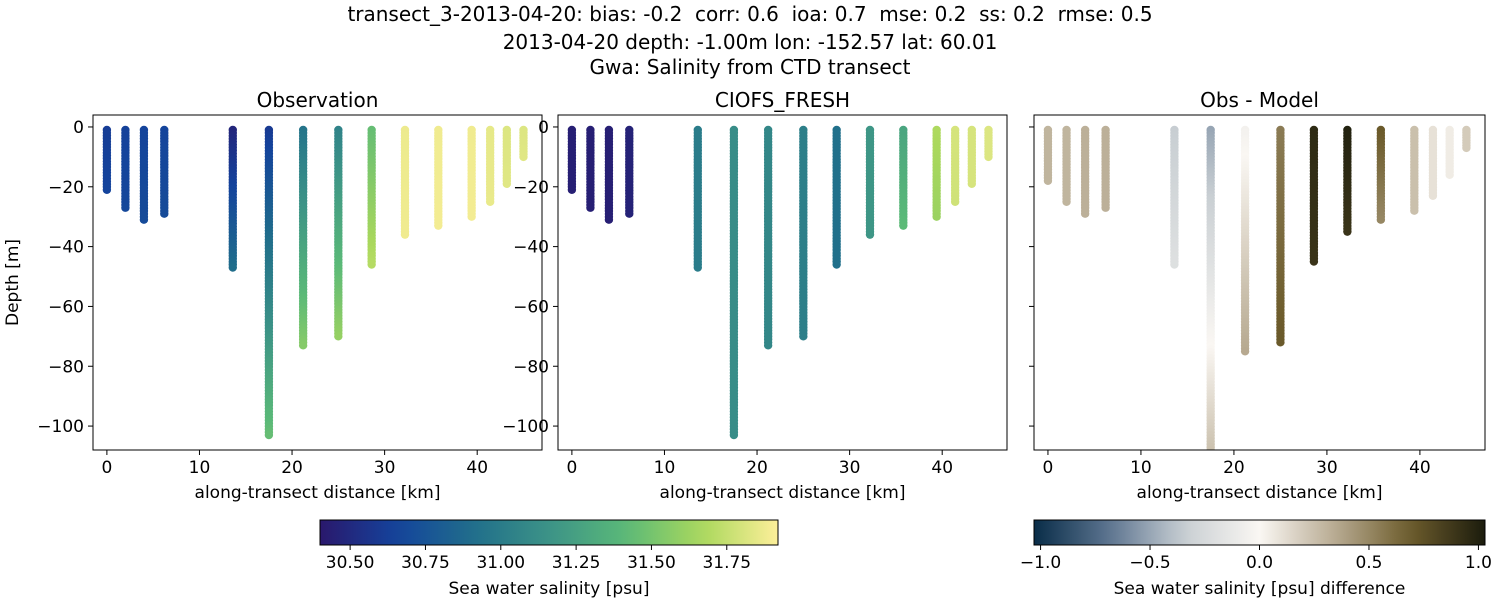 The width and height of the screenshot is (1500, 600). What do you see at coordinates (500, 563) in the screenshot?
I see `colorbar-tick-label: 31.00` at bounding box center [500, 563].